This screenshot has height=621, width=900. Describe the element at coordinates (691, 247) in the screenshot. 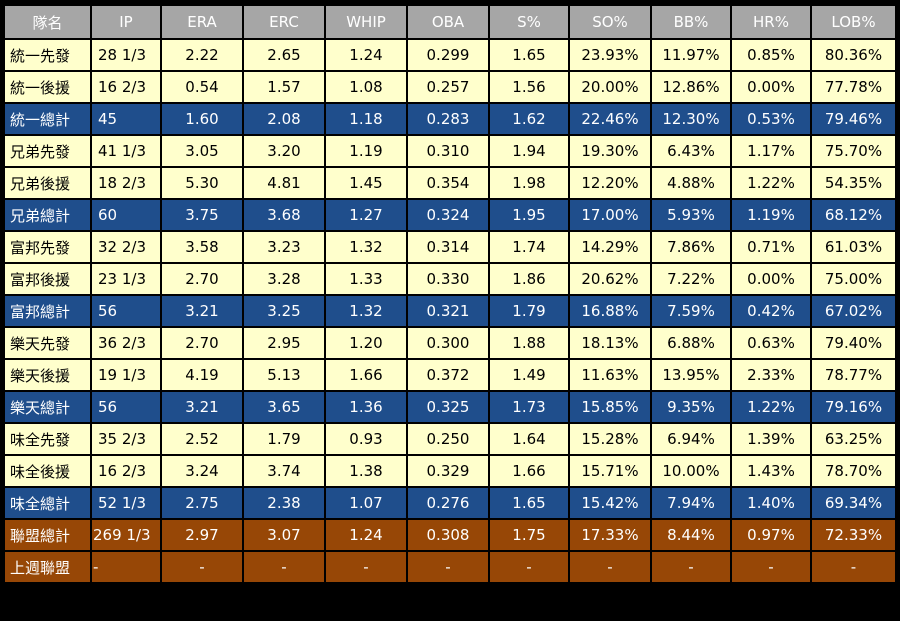

I see `cell-bb-pct: 7.86%` at that location.